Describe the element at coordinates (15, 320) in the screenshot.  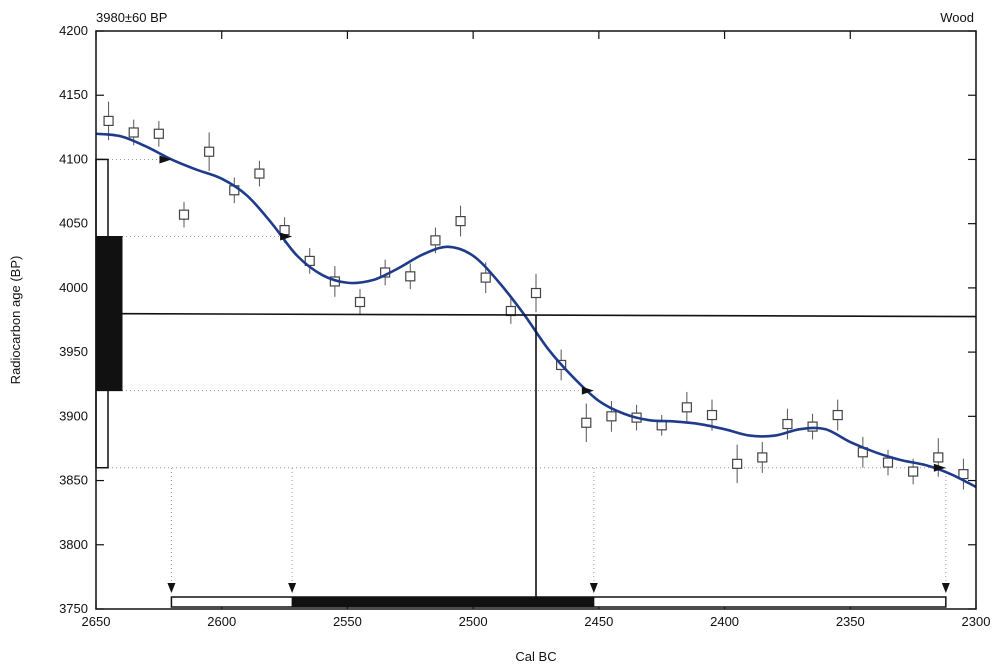
I see `y-axis-title: Radiocarbon age (BP)` at that location.